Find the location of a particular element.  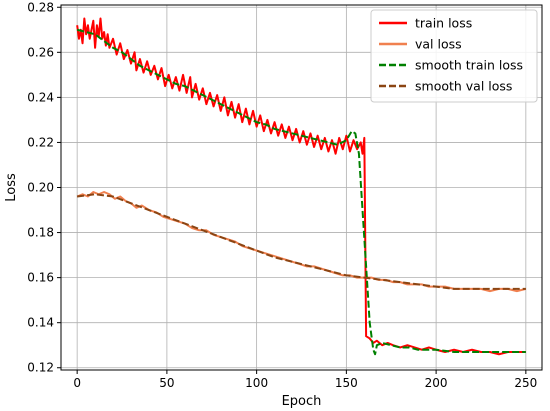

x-axis-label: Epoch is located at coordinates (302, 401).